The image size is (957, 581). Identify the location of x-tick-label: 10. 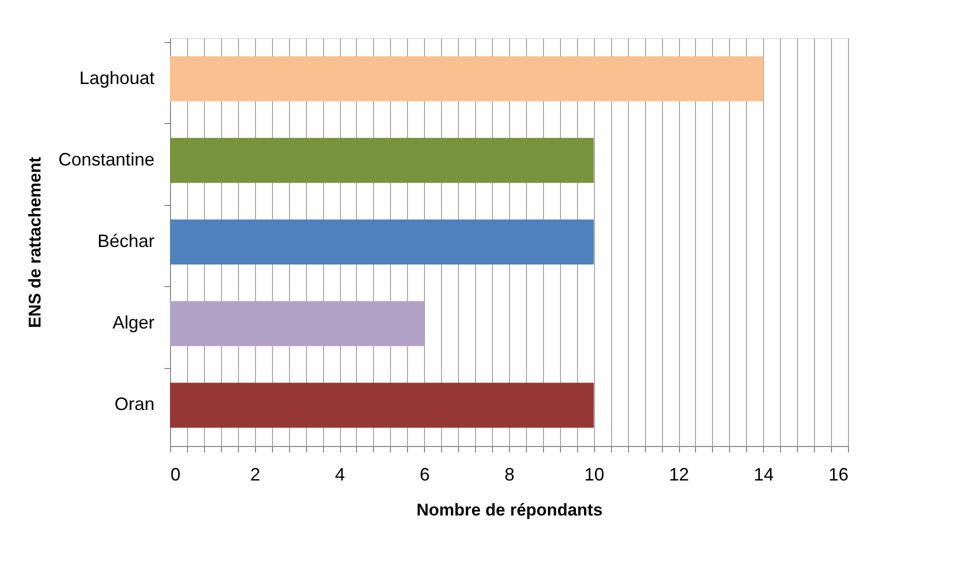
(594, 474).